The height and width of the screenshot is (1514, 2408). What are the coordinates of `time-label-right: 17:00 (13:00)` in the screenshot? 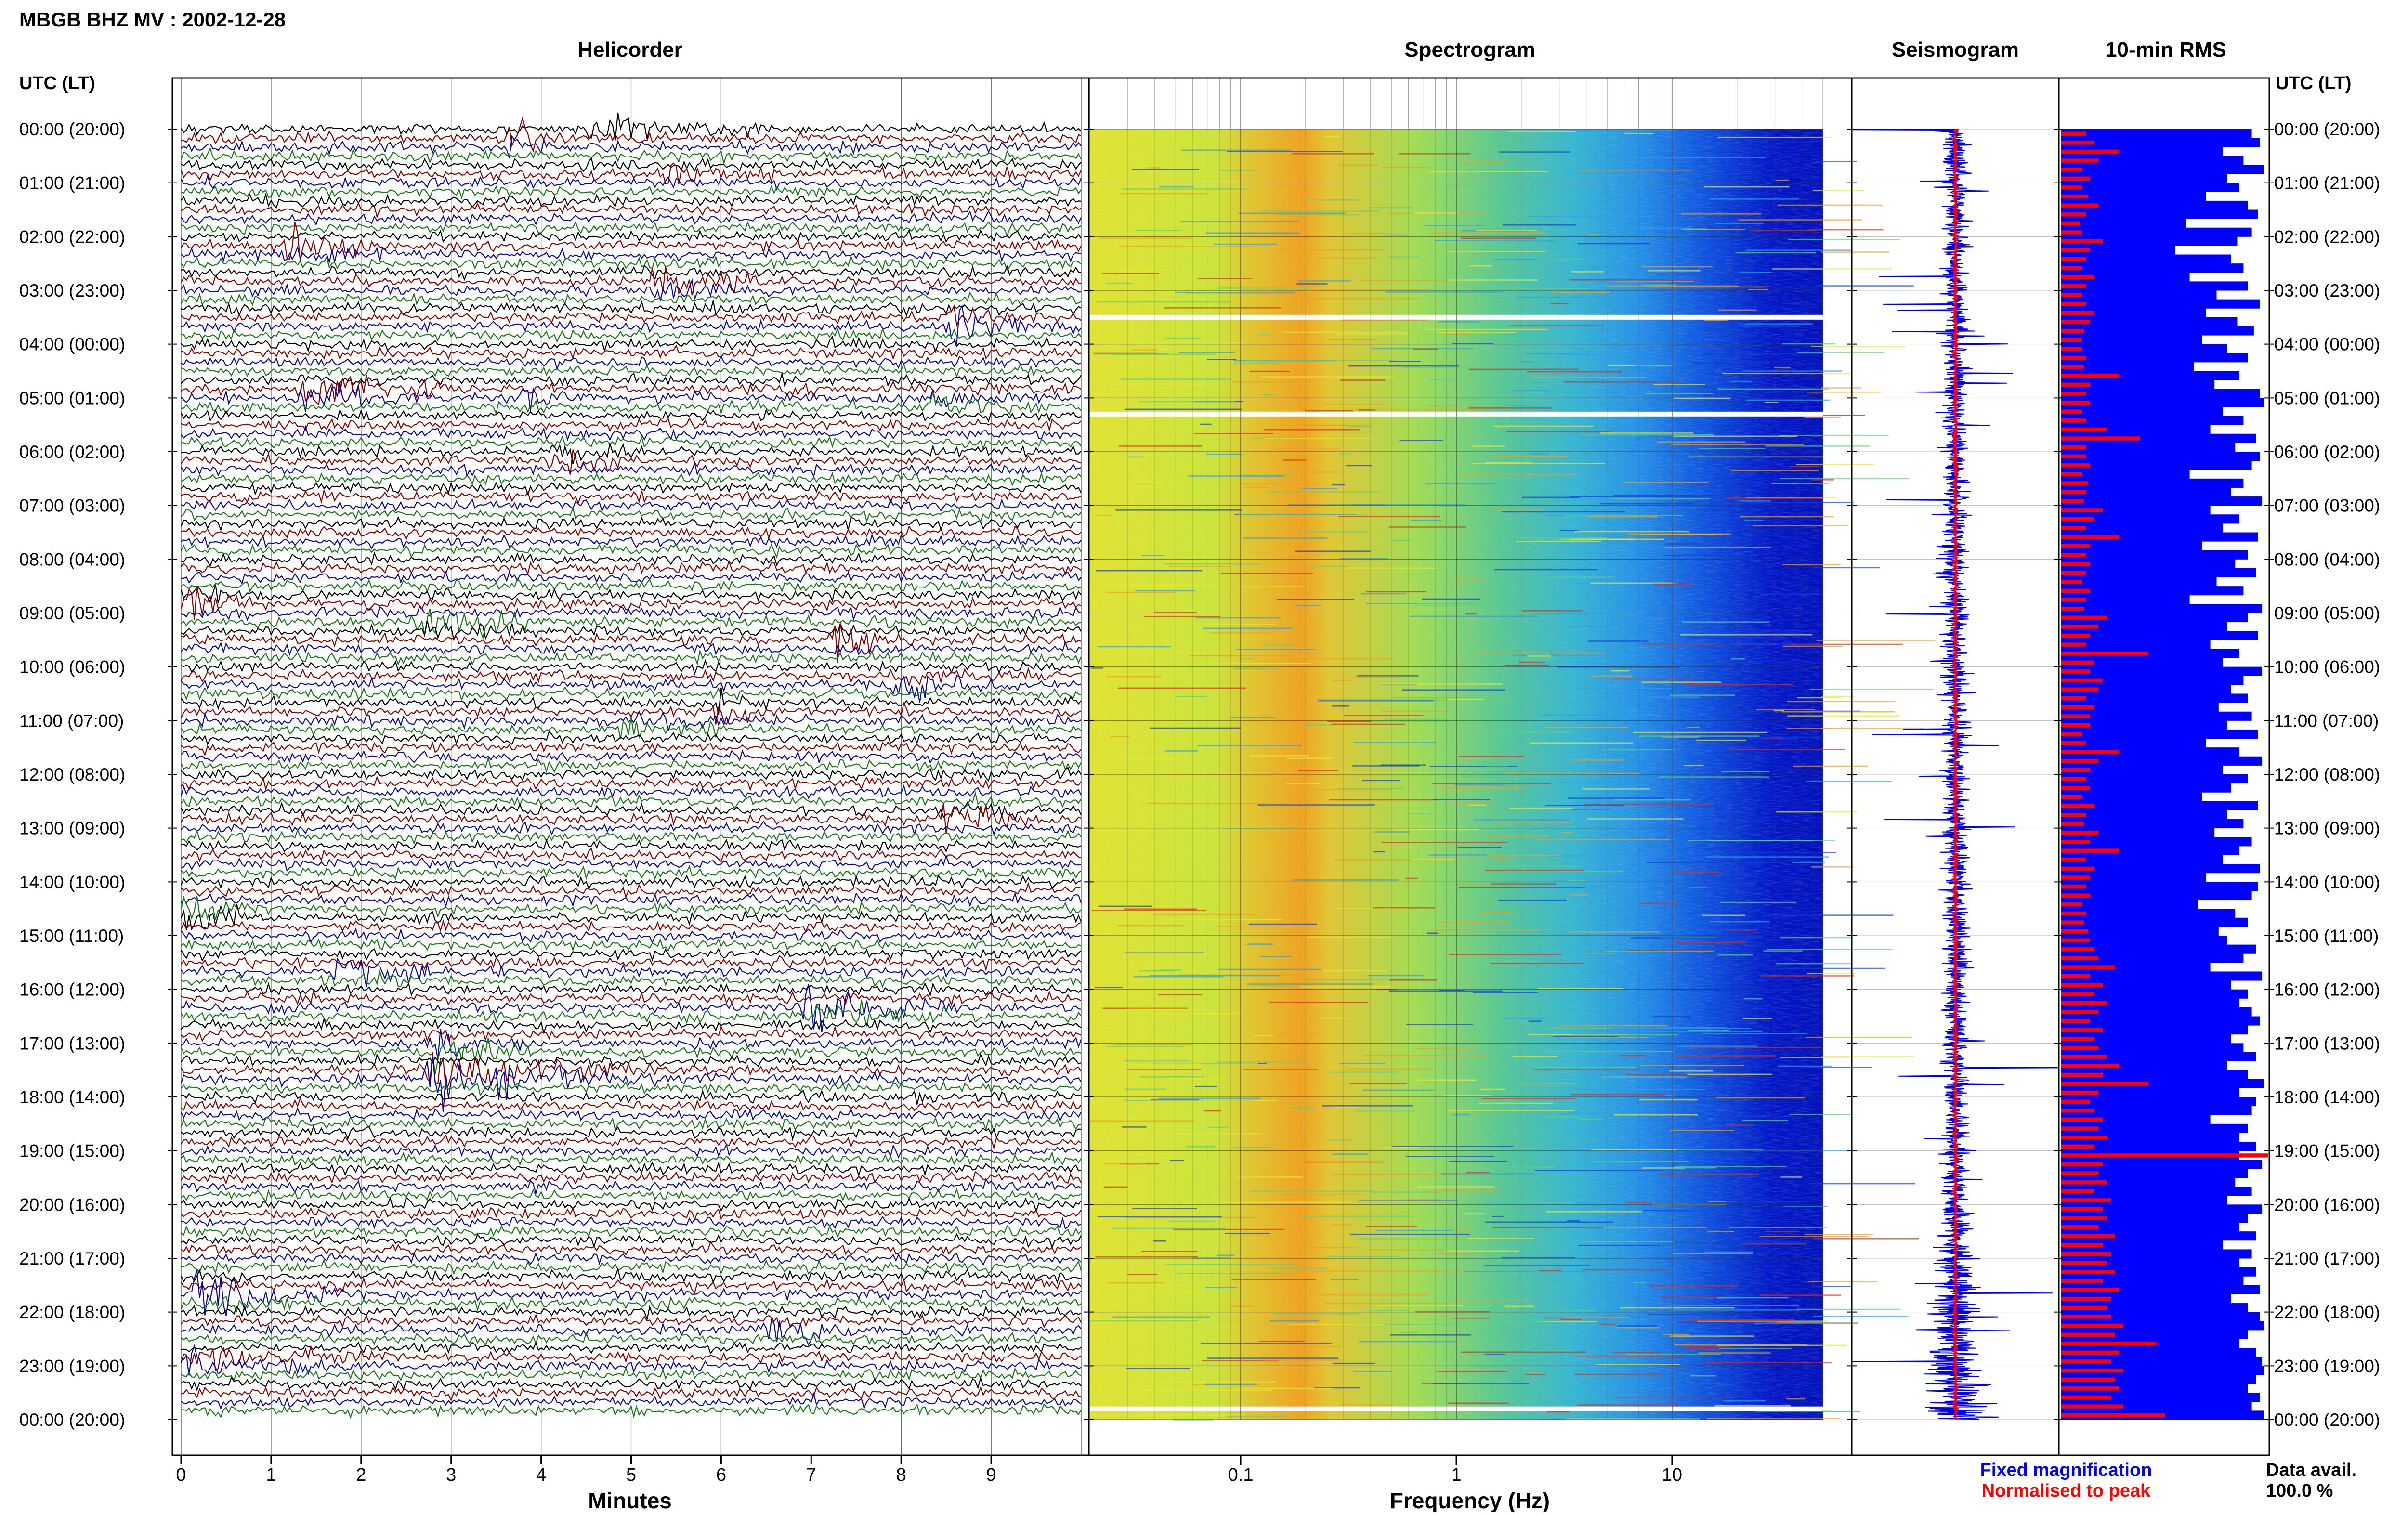 It's located at (2327, 1043).